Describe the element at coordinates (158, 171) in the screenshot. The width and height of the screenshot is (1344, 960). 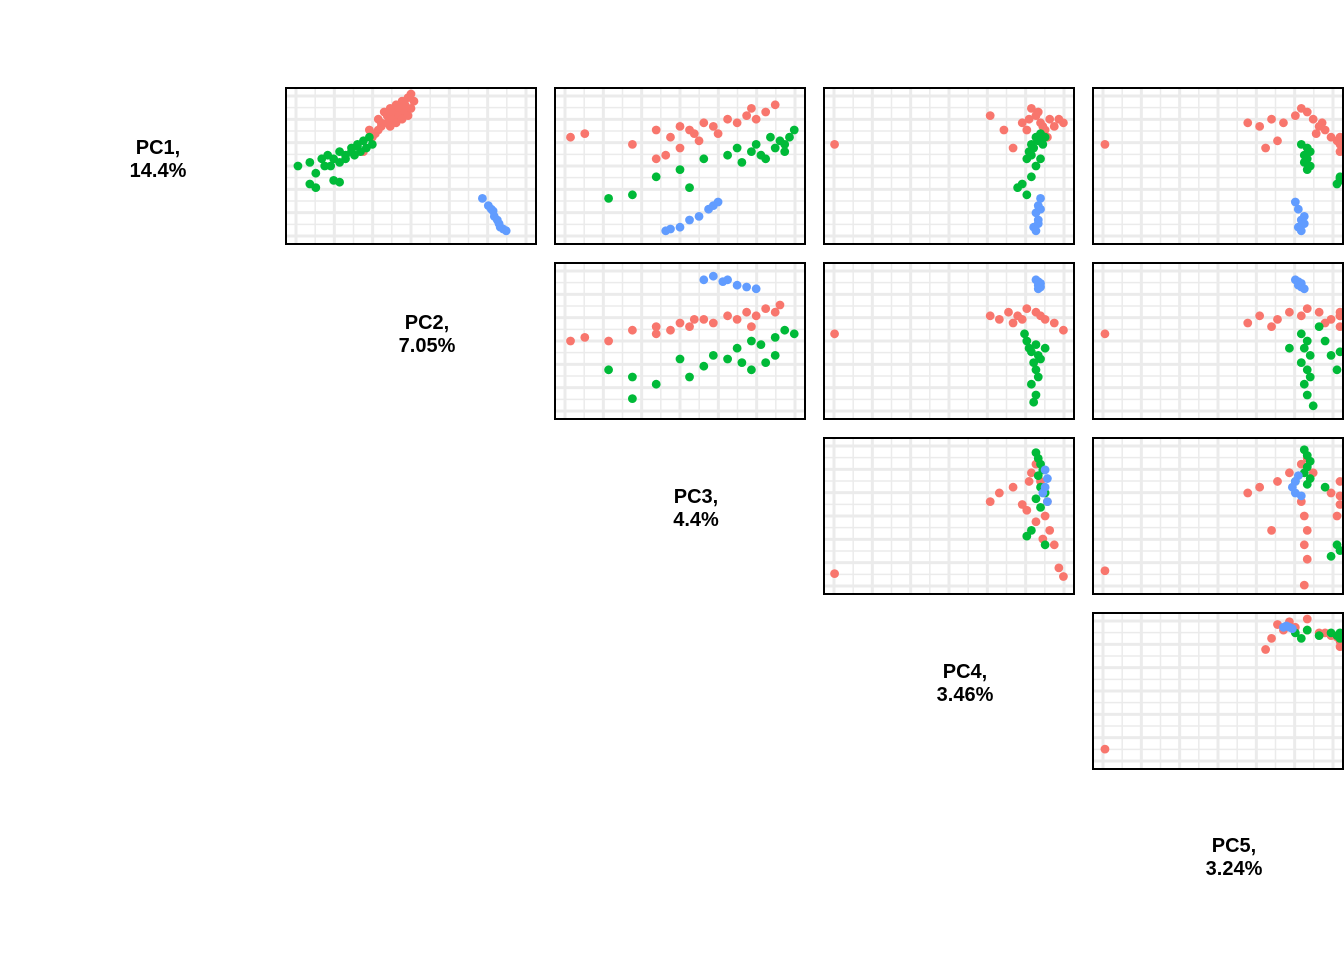
I see `pc1-variance: 14.4%` at that location.